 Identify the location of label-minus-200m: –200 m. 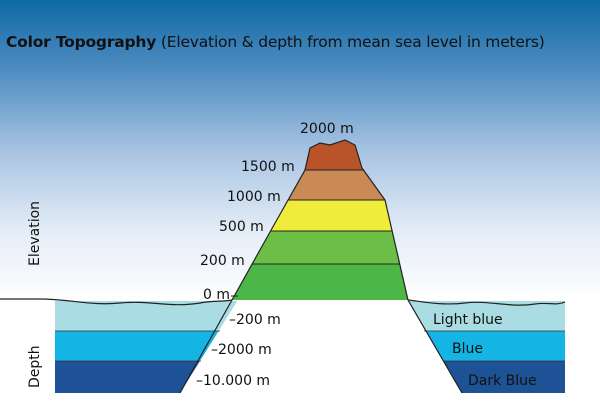
(255, 320).